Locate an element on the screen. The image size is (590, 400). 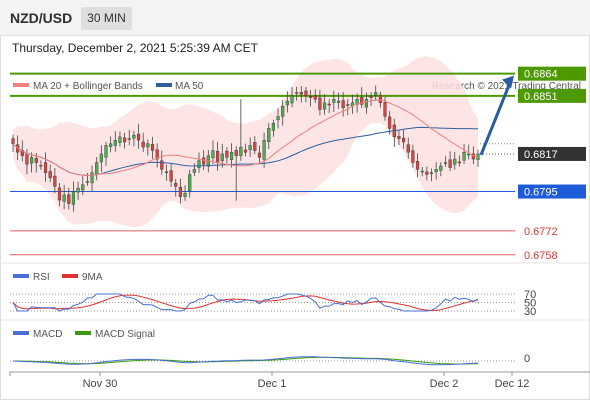
ma20-legend-swatch is located at coordinates (21, 85).